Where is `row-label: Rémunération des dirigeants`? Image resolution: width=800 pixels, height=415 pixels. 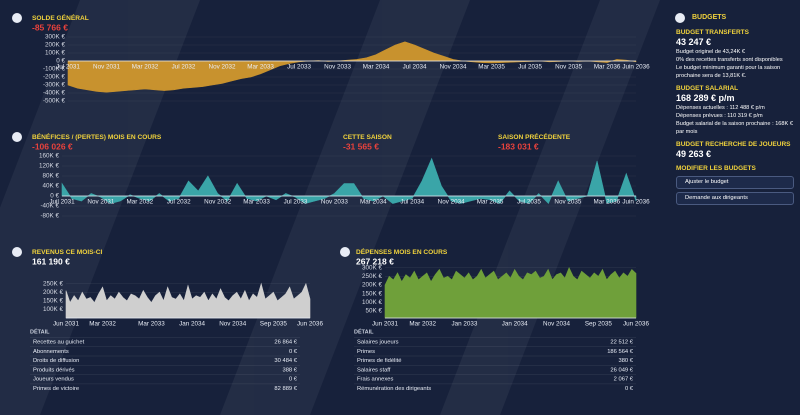
row-label: Rémunération des dirigeants is located at coordinates (394, 389).